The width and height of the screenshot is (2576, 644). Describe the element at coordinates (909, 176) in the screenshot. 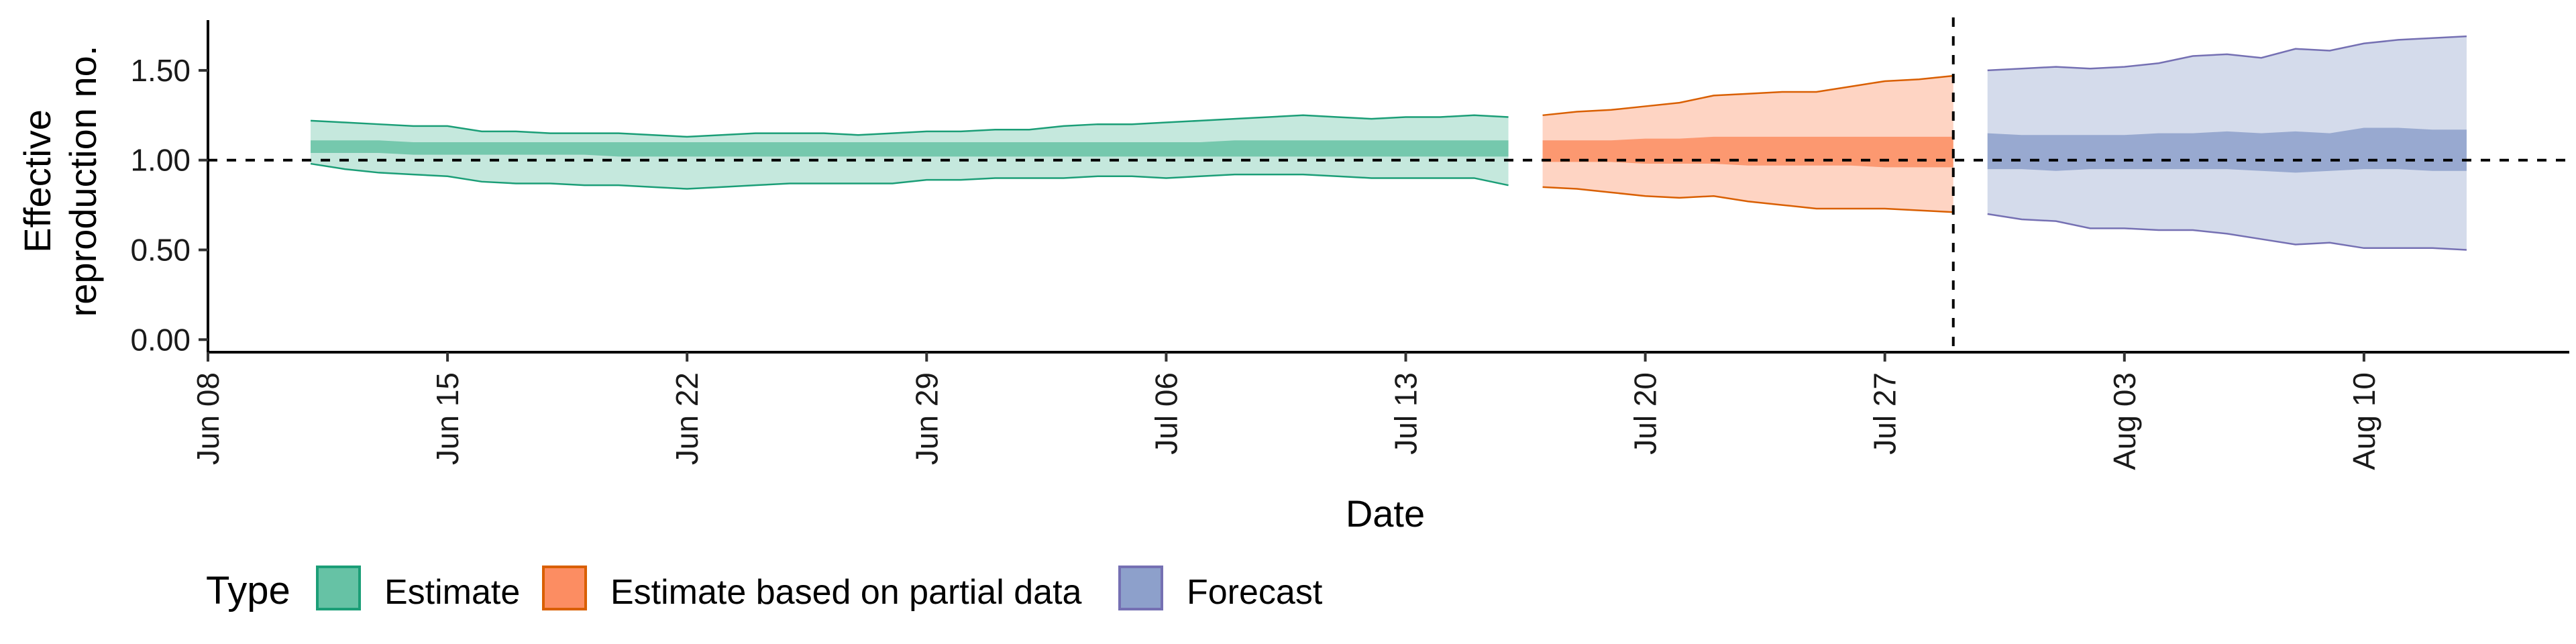

I see `estimate-lower90-line` at that location.